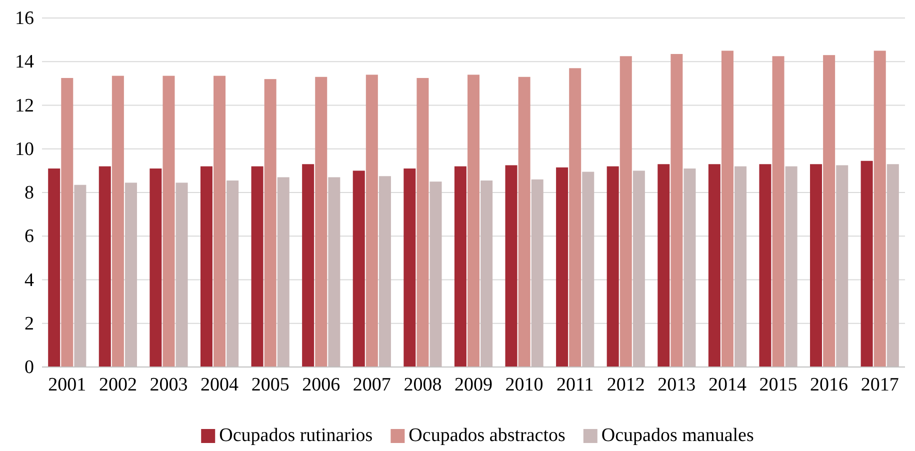  I want to click on x-tick-label: 2016, so click(829, 385).